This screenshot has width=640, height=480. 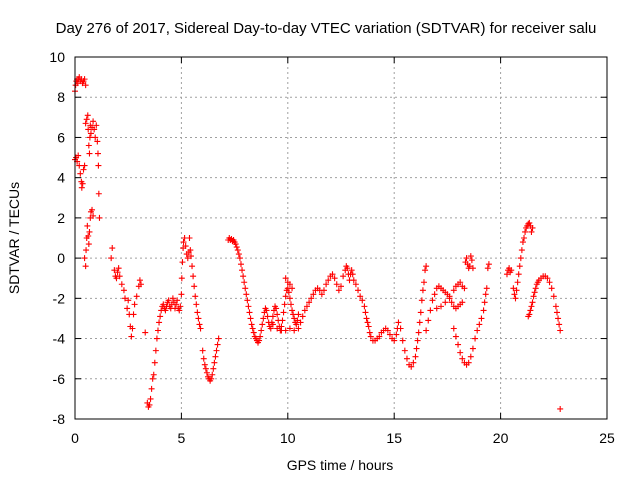 I want to click on y-tick-label: 10, so click(x=57, y=57).